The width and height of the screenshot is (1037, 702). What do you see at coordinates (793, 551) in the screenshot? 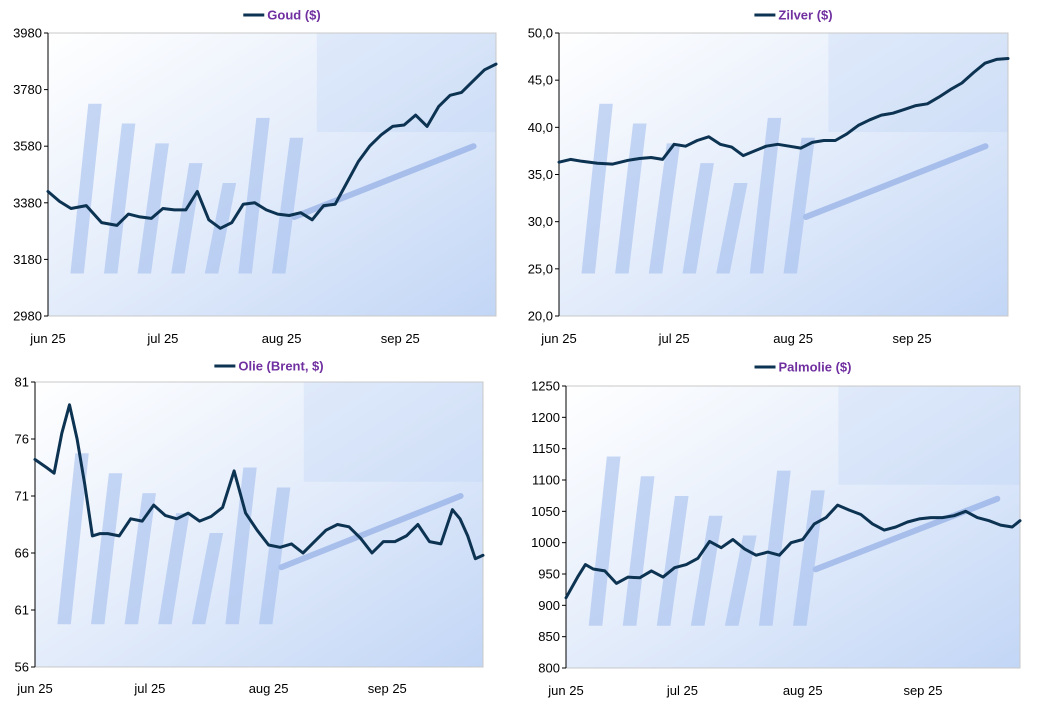
I see `series-line-palmolie` at bounding box center [793, 551].